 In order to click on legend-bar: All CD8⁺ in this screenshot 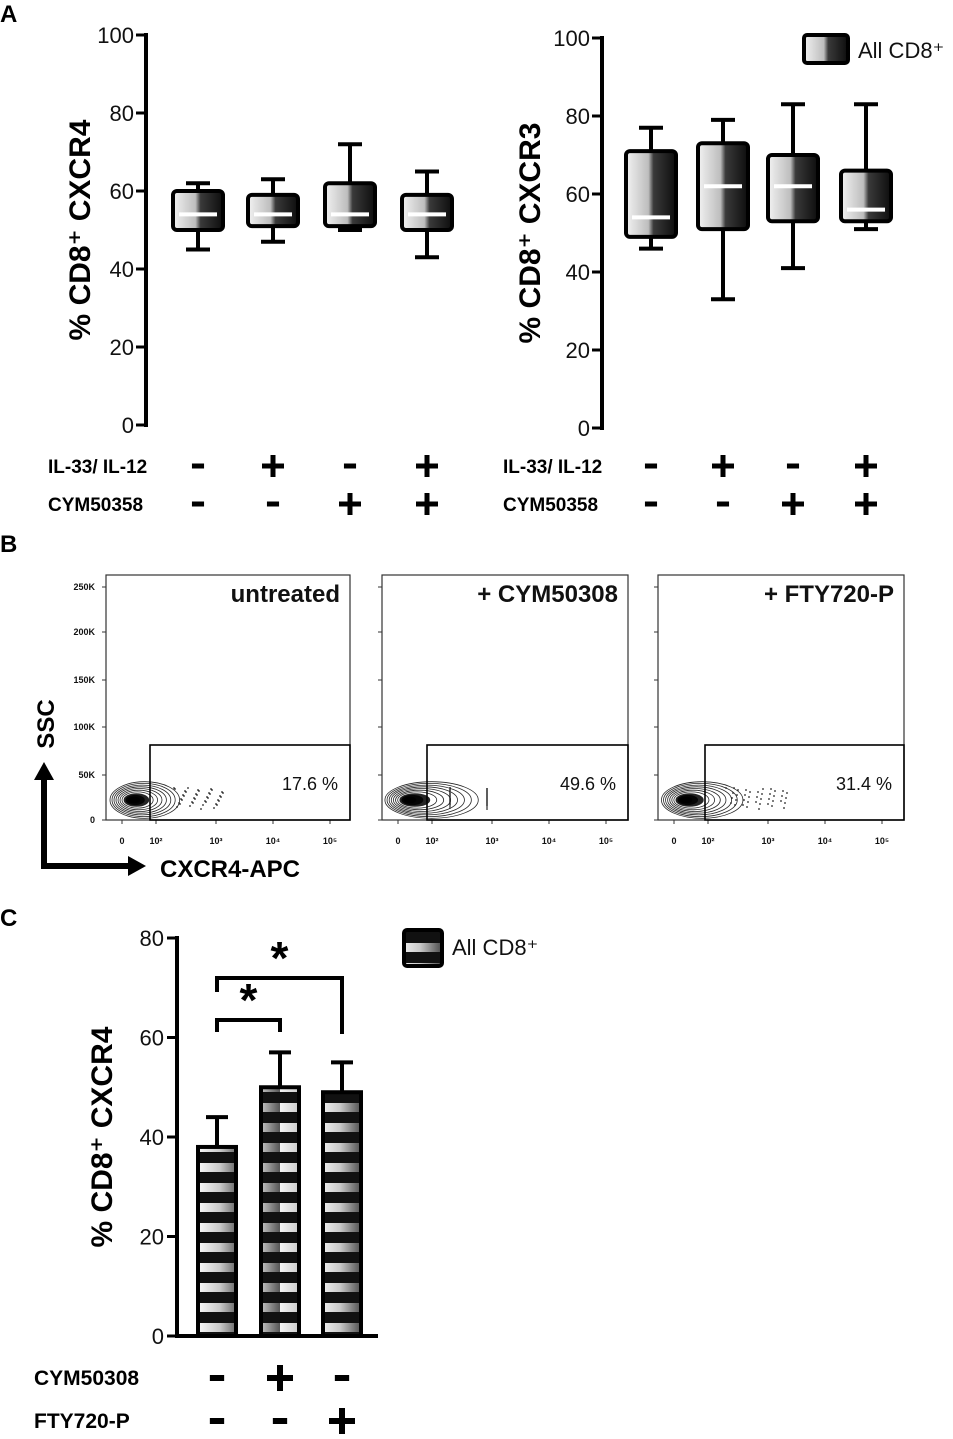, I will do `click(470, 948)`.